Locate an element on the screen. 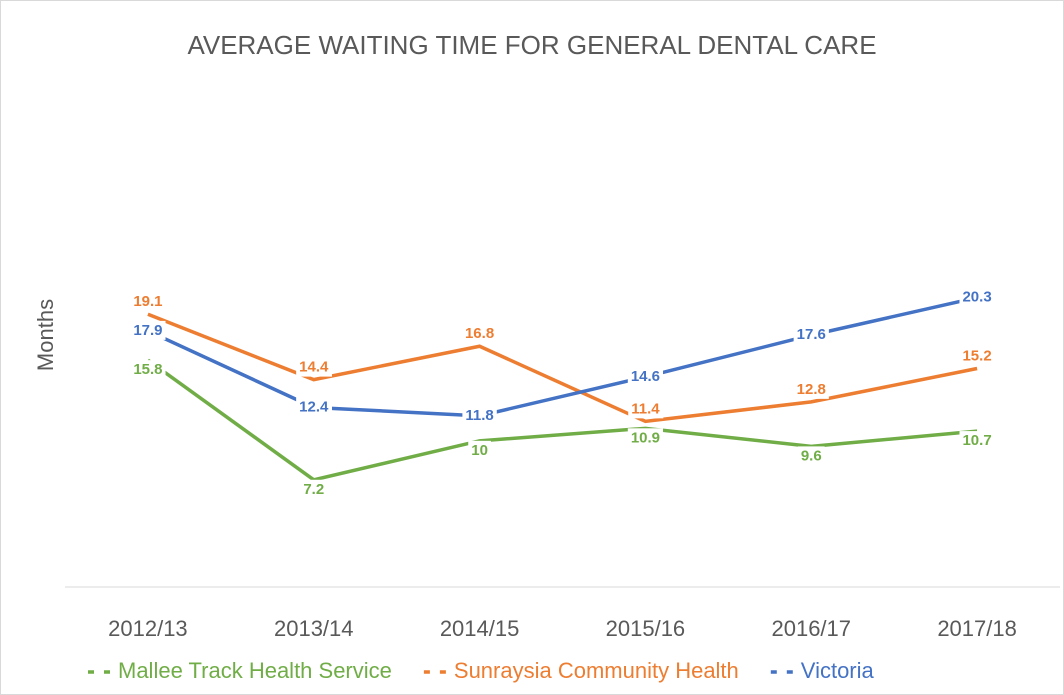  data-label-group: 17.9 is located at coordinates (148, 330).